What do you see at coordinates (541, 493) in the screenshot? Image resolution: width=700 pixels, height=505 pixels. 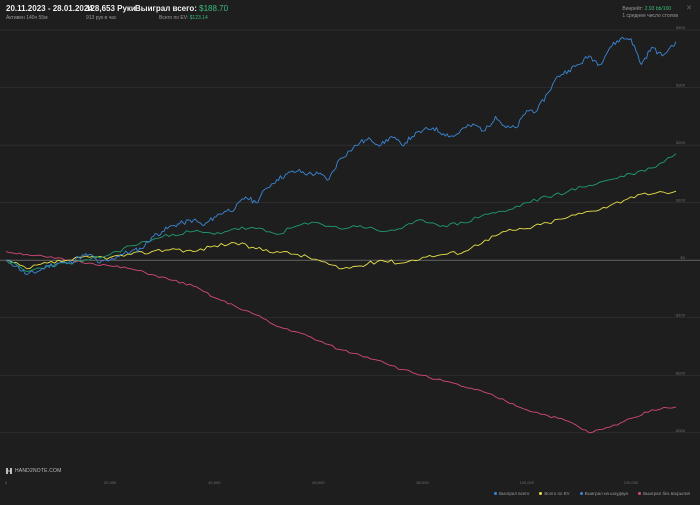 I see `legend-dot-ev` at bounding box center [541, 493].